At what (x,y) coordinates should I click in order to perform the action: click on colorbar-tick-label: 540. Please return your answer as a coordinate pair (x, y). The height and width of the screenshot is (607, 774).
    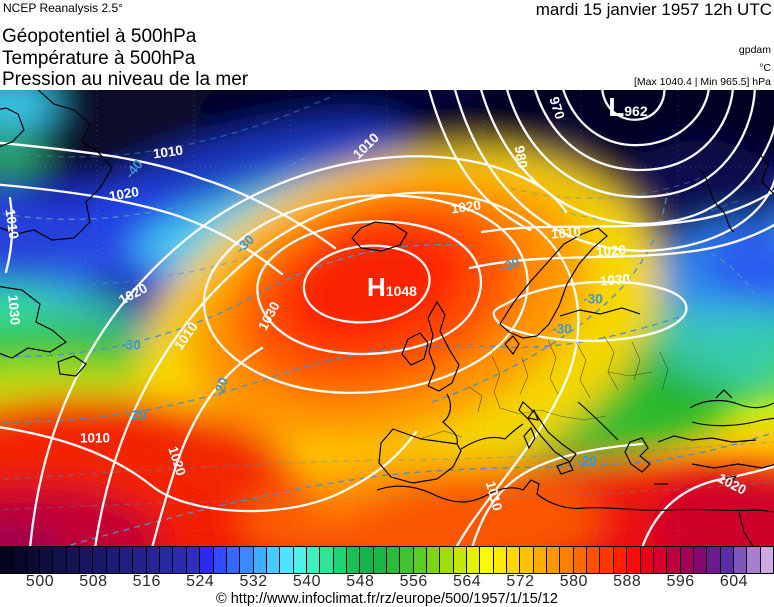
    Looking at the image, I should click on (307, 581).